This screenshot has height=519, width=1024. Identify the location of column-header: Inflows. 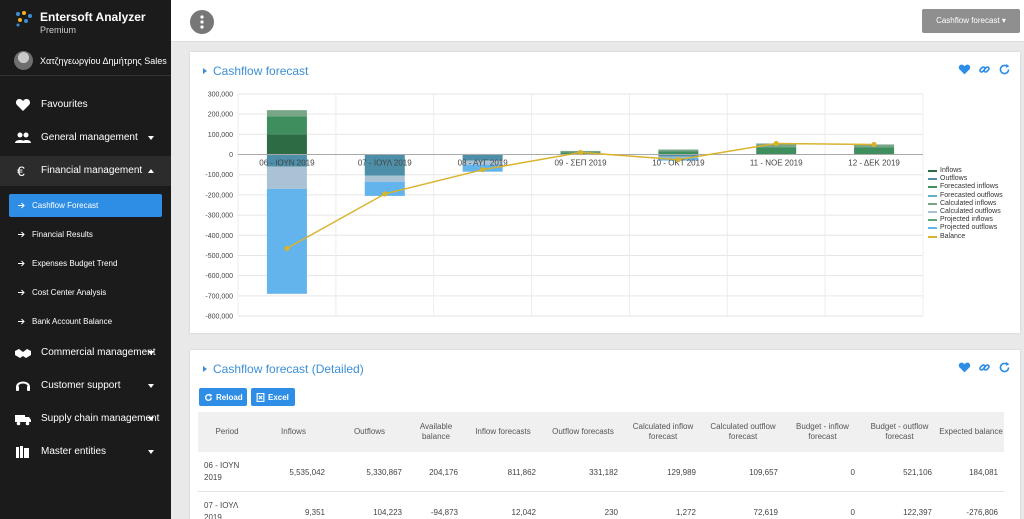
(293, 431).